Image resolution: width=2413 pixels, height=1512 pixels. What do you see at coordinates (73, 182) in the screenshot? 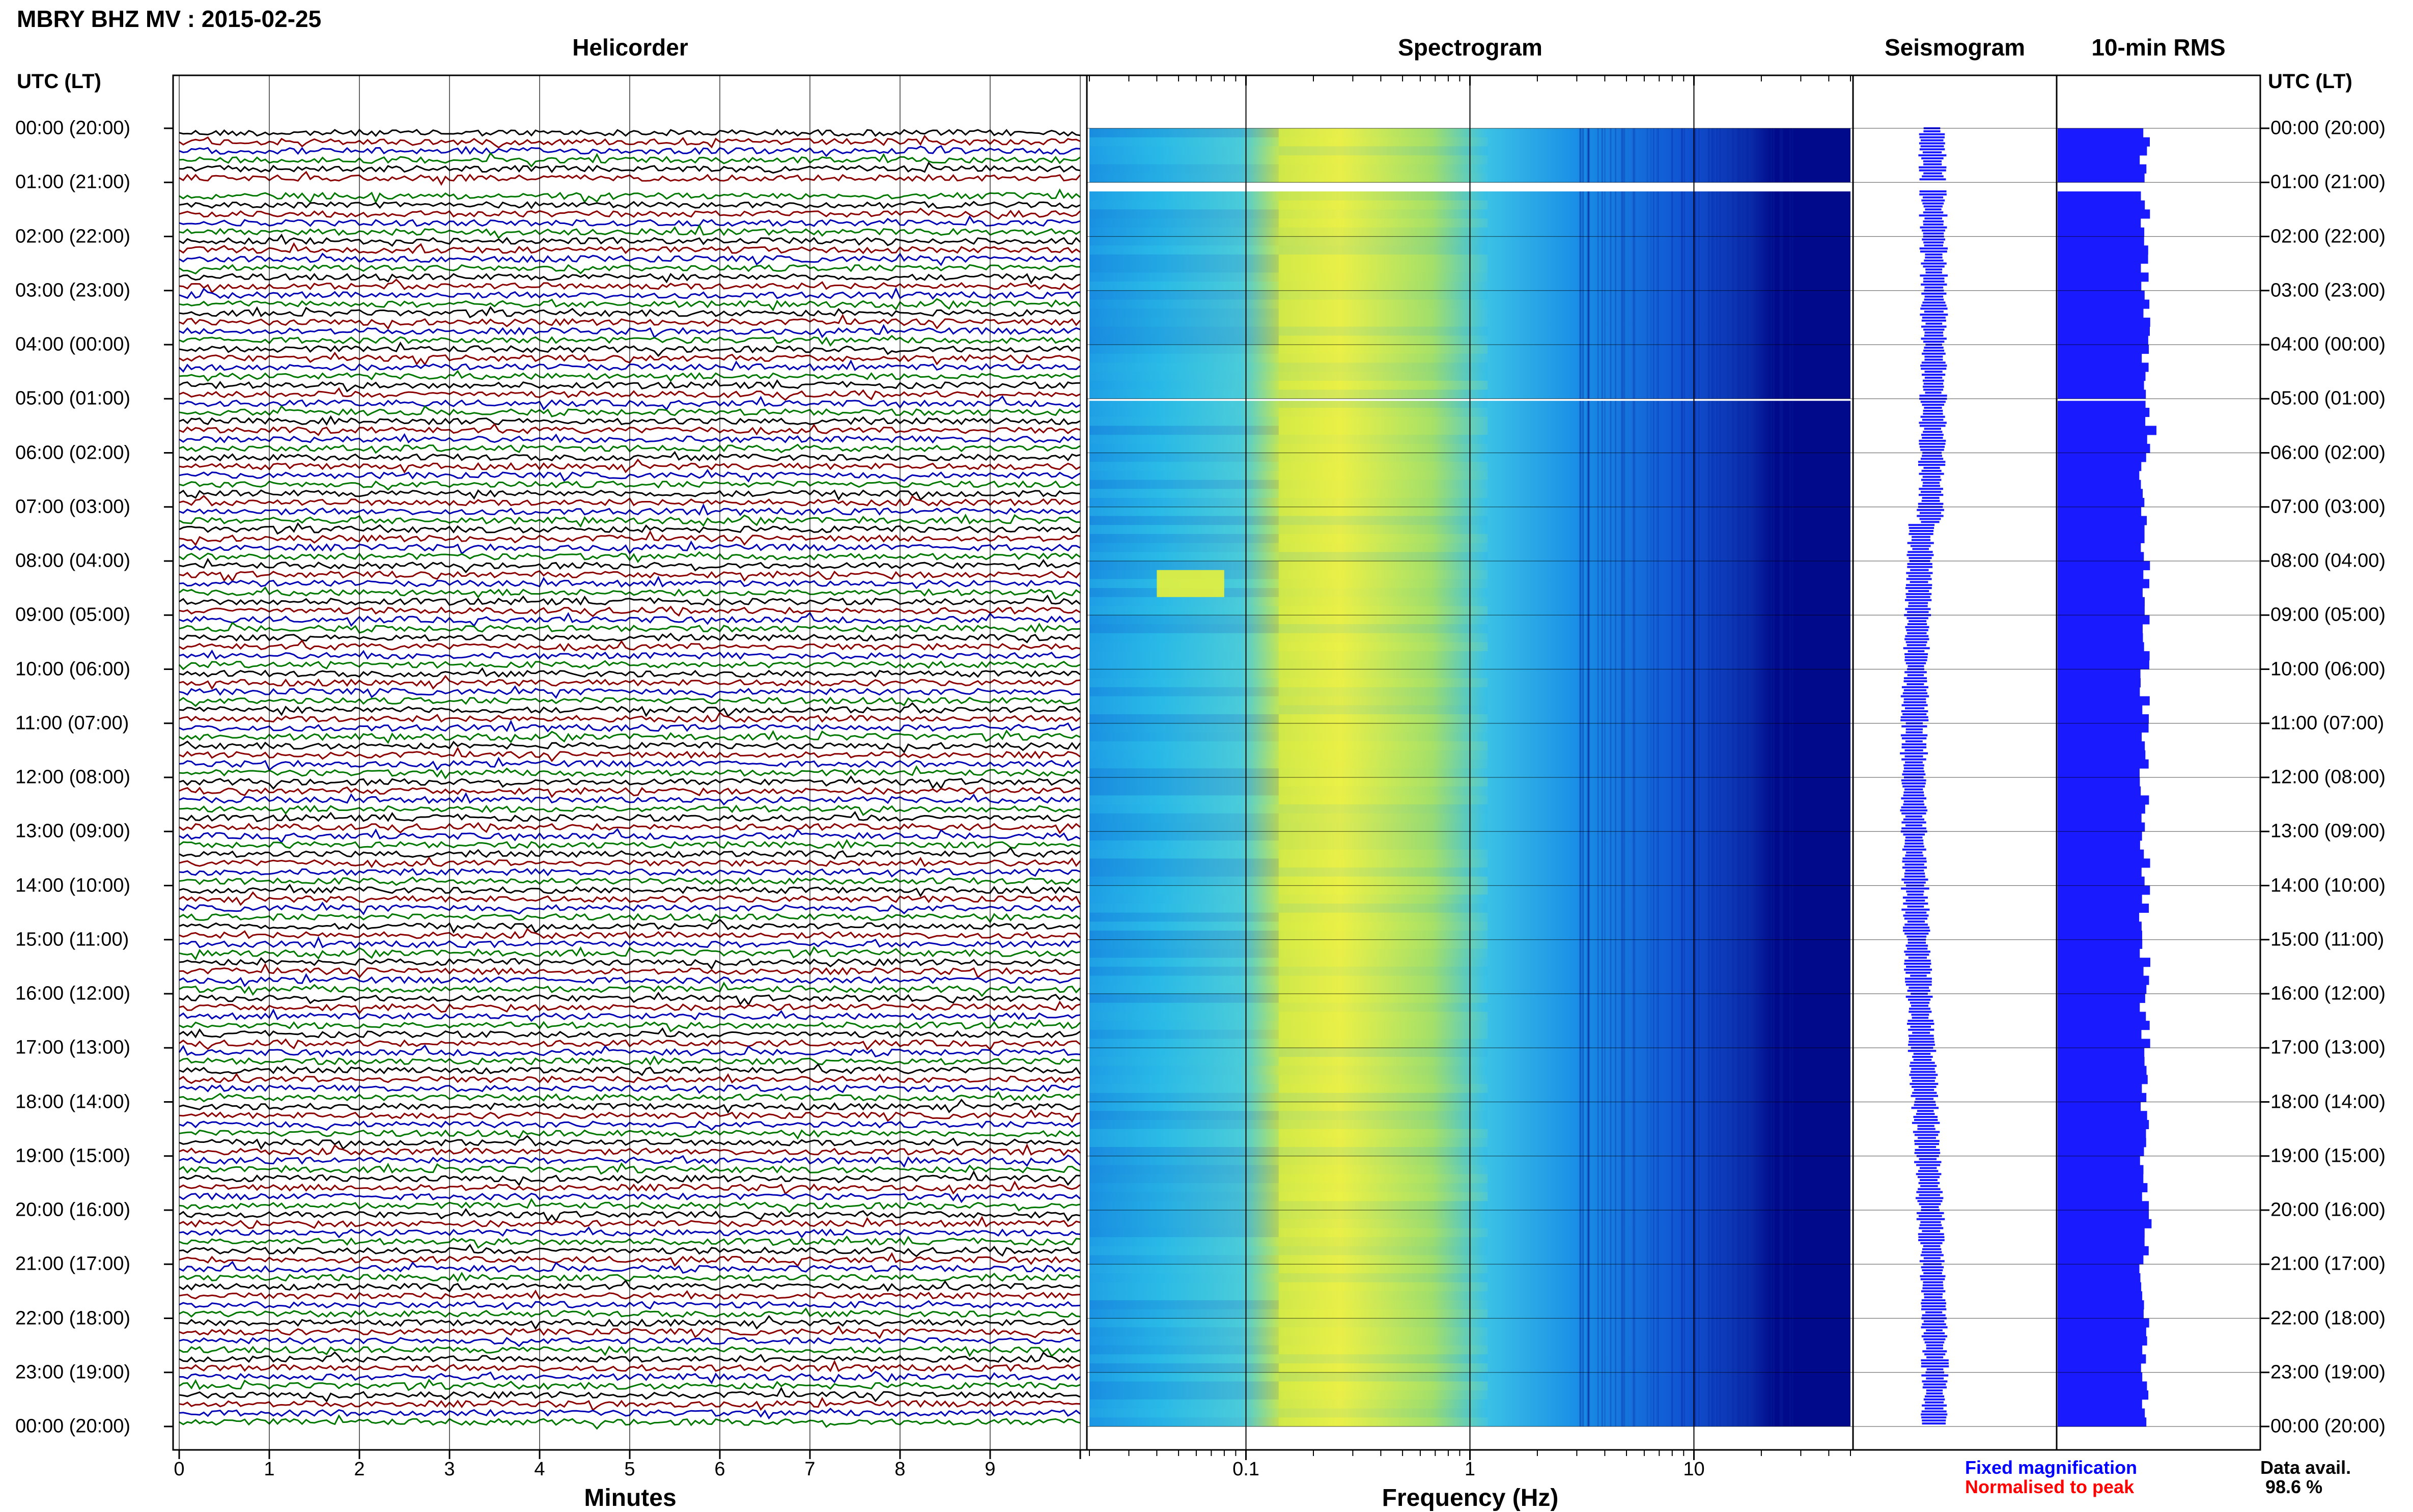
I see `row-label-left: 01:00 (21:00)` at bounding box center [73, 182].